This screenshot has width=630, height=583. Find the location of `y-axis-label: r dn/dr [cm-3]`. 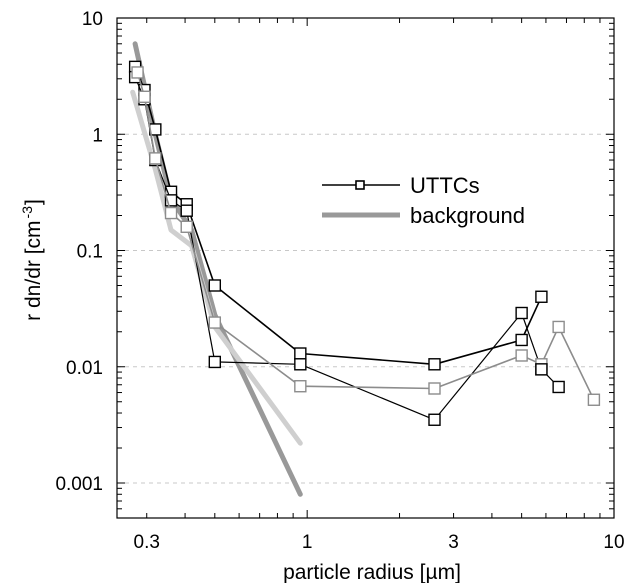

y-axis-label: r dn/dr [cm-3] is located at coordinates (32, 260).